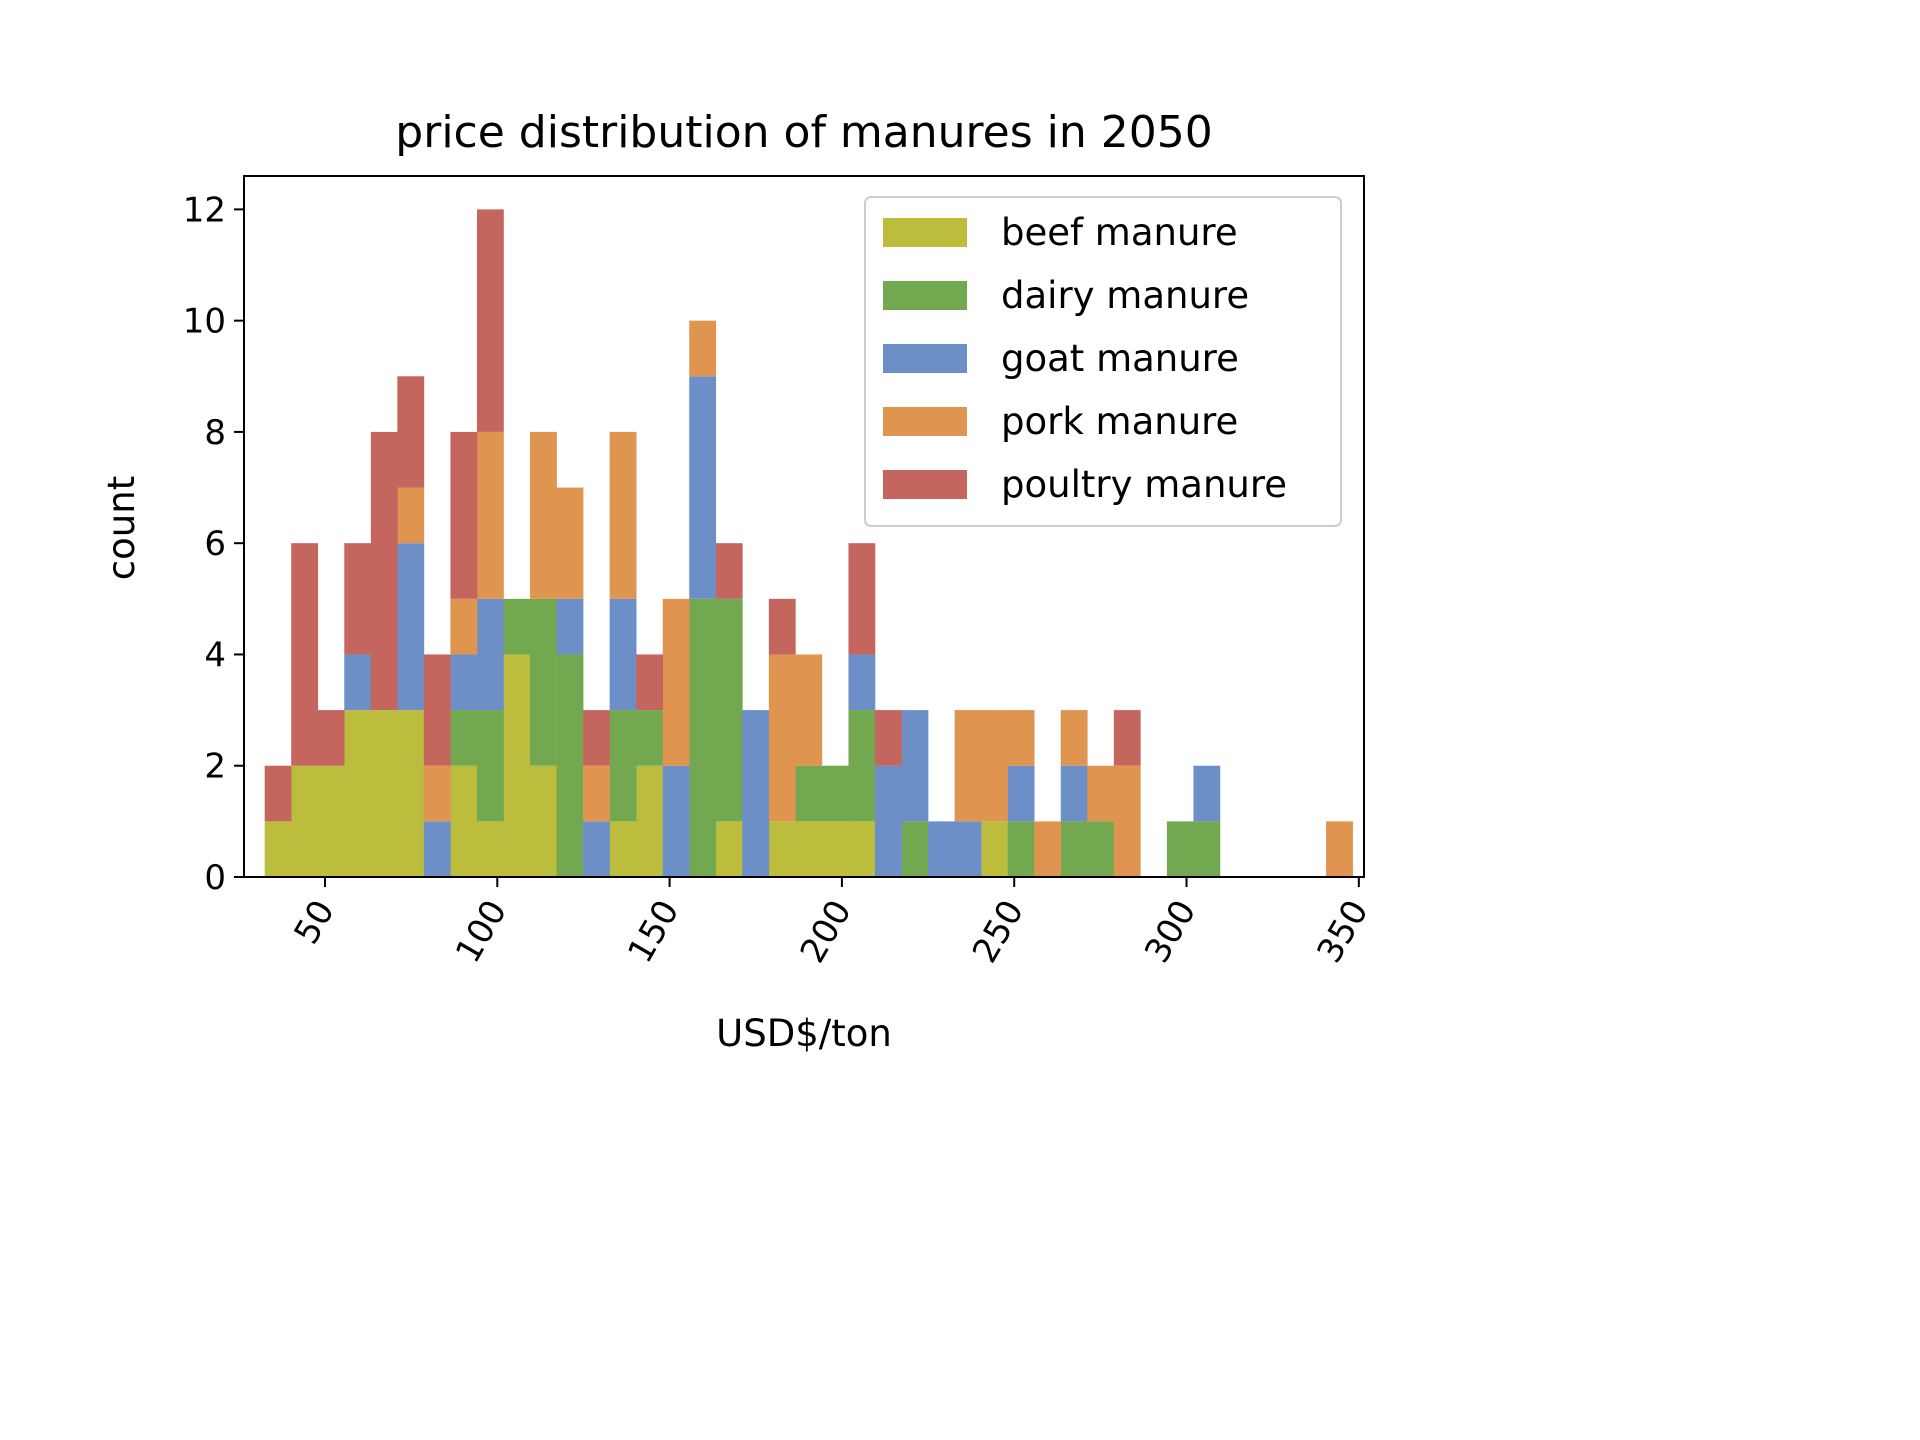 The height and width of the screenshot is (1440, 1920). What do you see at coordinates (803, 132) in the screenshot?
I see `chart-title: price distribution of manures in 2050` at bounding box center [803, 132].